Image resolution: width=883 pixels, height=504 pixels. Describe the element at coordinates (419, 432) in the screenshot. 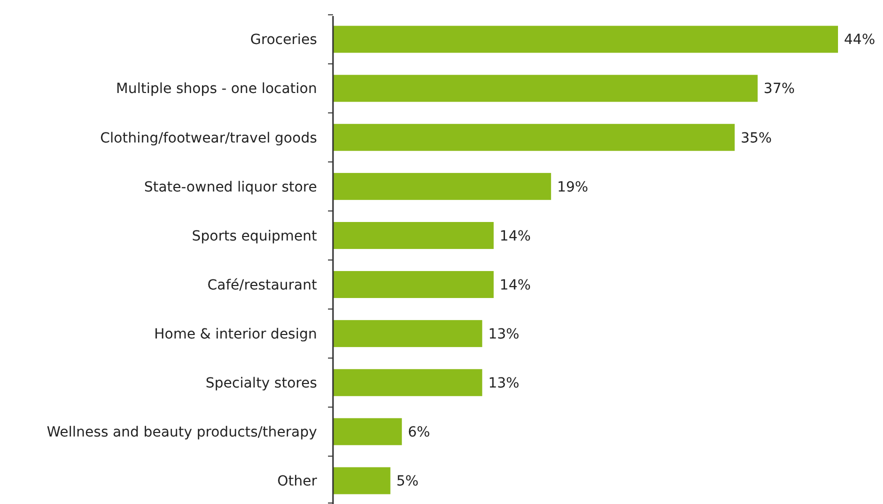

I see `data-label: 6%` at that location.